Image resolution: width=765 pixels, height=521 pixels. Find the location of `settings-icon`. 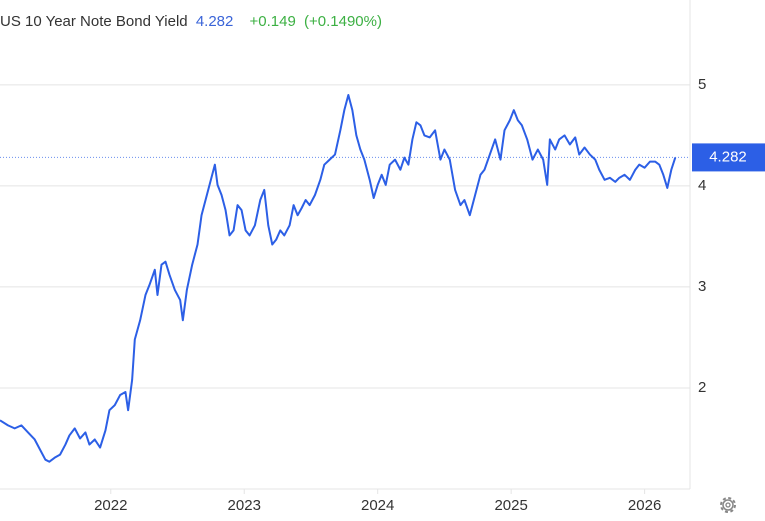

settings-icon is located at coordinates (728, 505).